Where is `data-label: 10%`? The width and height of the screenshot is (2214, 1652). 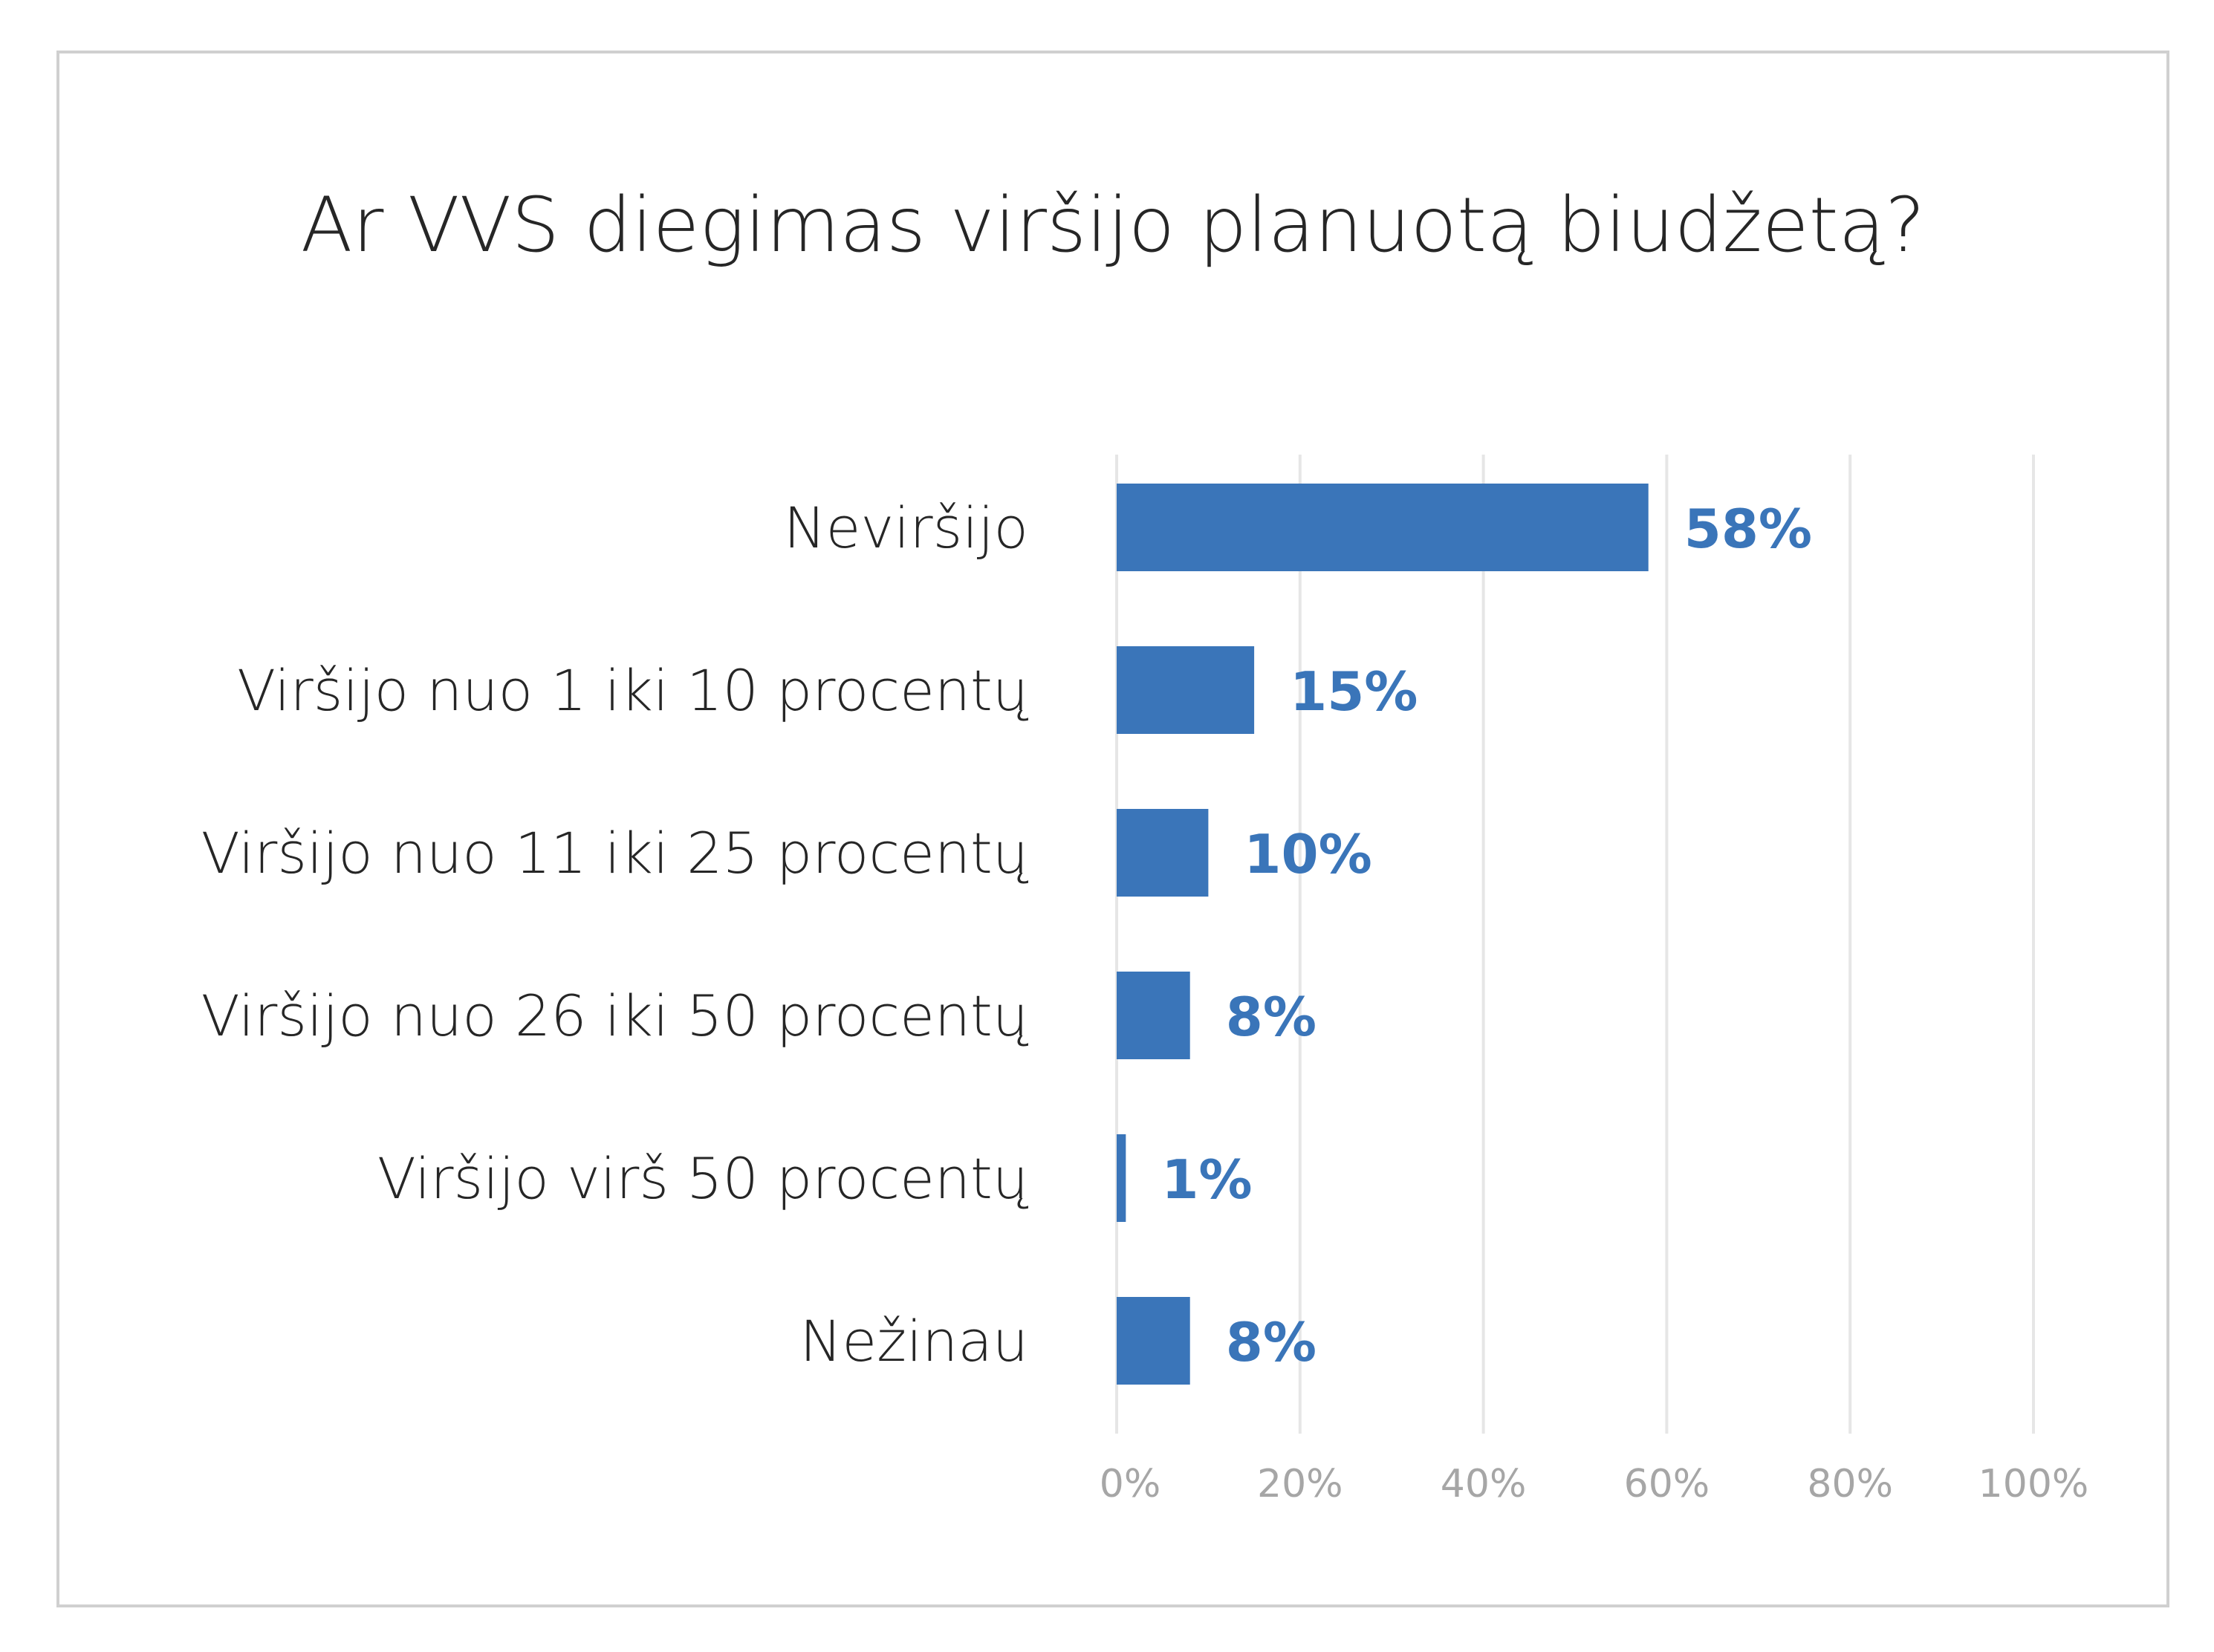 data-label: 10% is located at coordinates (1307, 854).